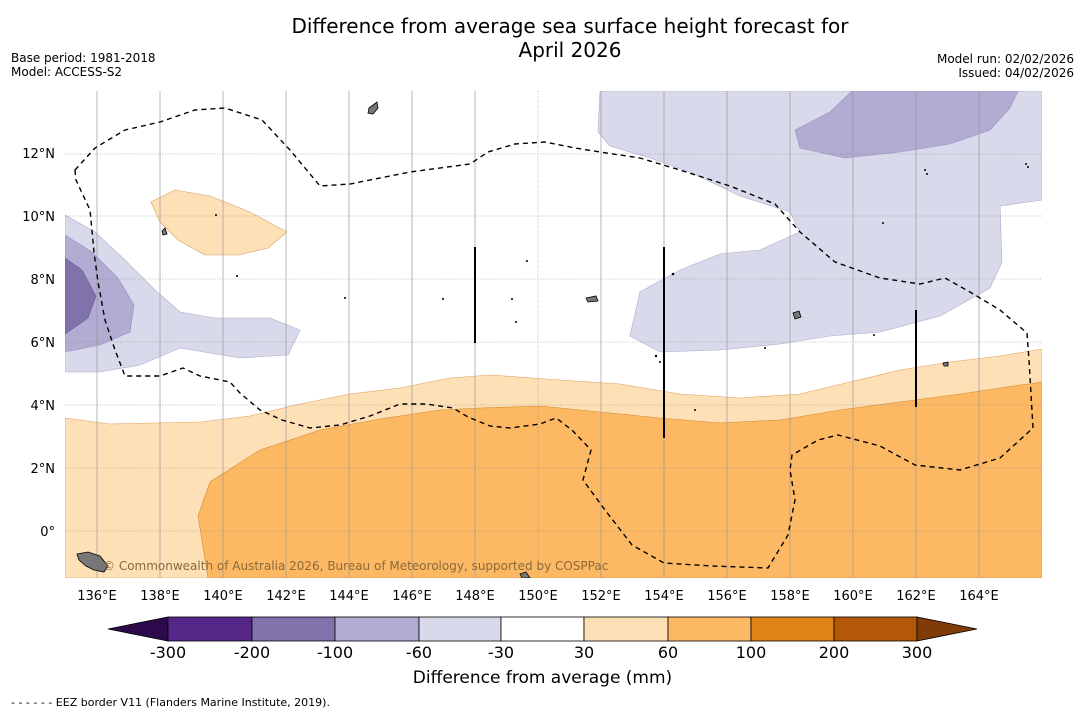  Describe the element at coordinates (979, 596) in the screenshot. I see `lon-label: 164°E` at that location.